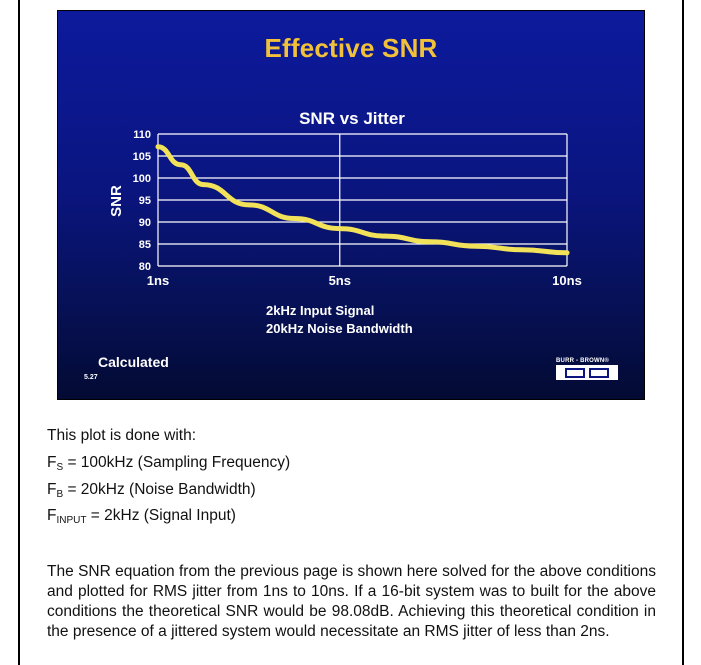 The height and width of the screenshot is (665, 701). Describe the element at coordinates (158, 280) in the screenshot. I see `x-tick-label-1ns: 1ns` at that location.